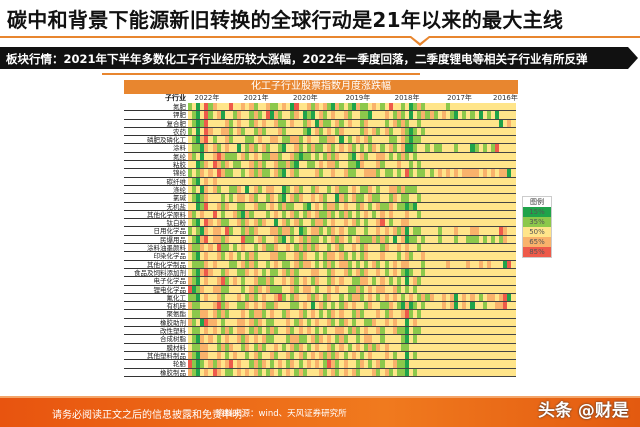 This screenshot has width=640, height=427. What do you see at coordinates (156, 190) in the screenshot?
I see `row-label: 涤纶` at bounding box center [156, 190].